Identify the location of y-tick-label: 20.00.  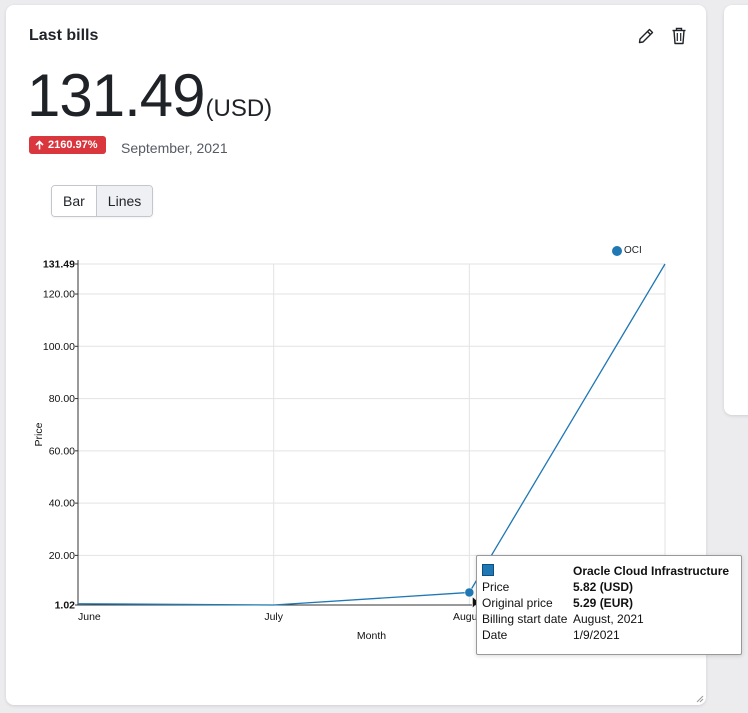
(62, 556).